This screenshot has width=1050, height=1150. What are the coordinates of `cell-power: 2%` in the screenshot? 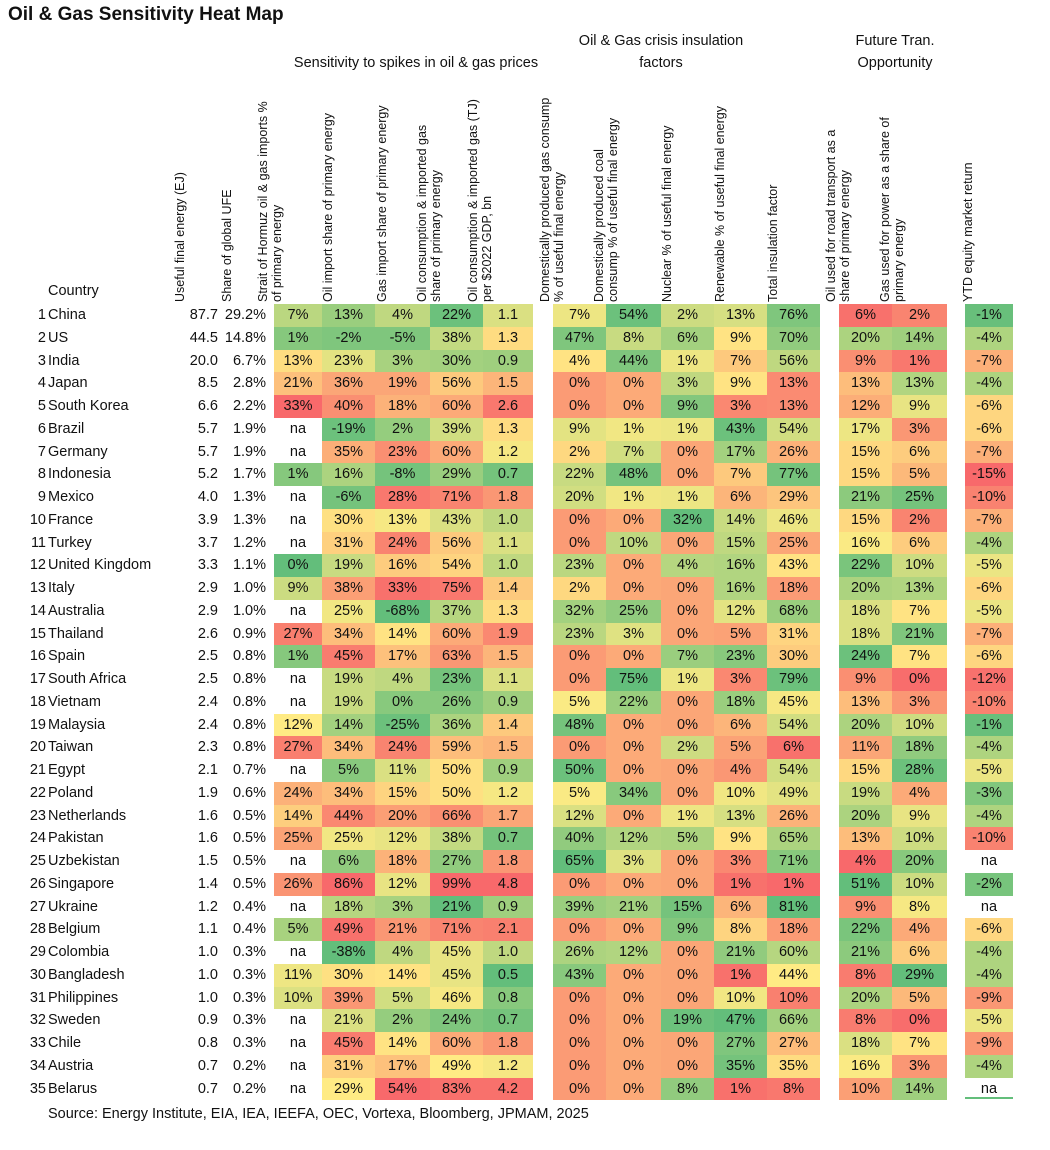 It's located at (919, 315).